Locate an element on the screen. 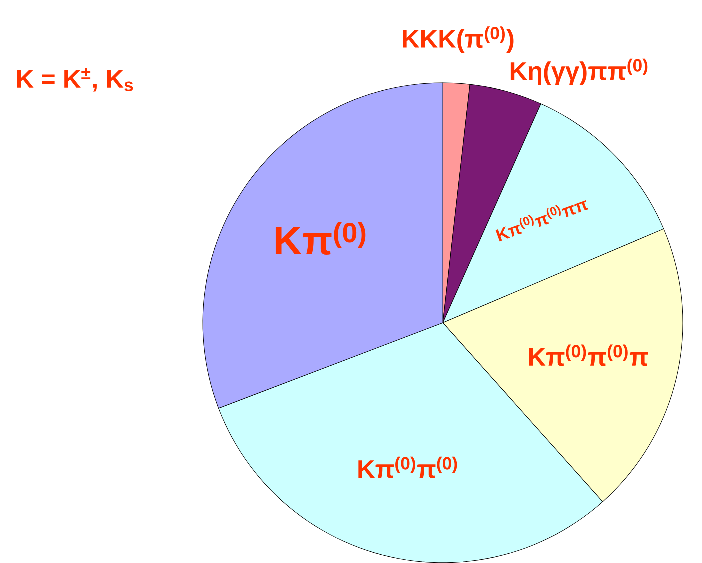 The height and width of the screenshot is (563, 702). slice-label: Kη(γγ)ππ$^{(0)}$ is located at coordinates (579, 72).